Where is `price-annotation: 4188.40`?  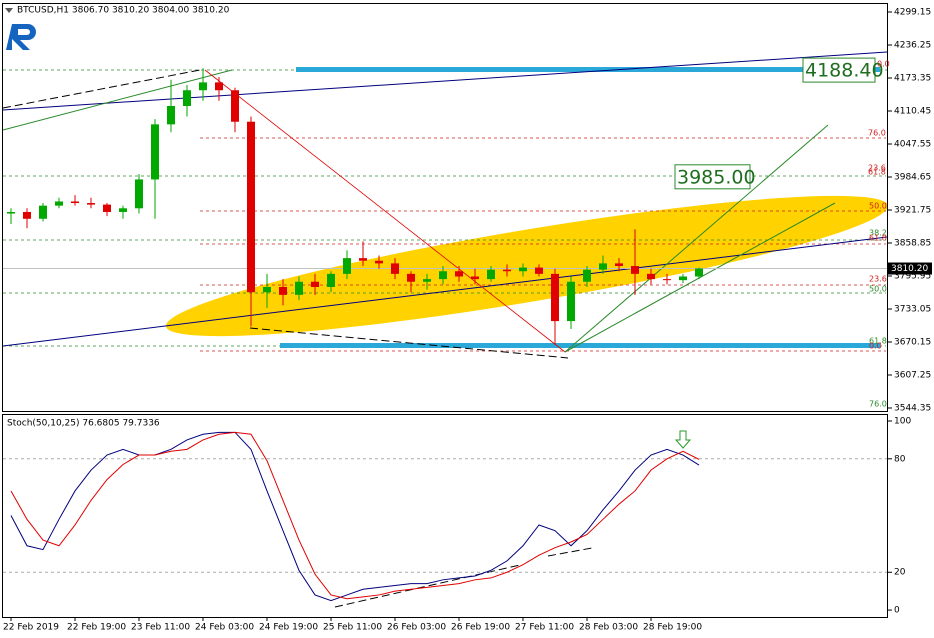
price-annotation: 4188.40 is located at coordinates (844, 71).